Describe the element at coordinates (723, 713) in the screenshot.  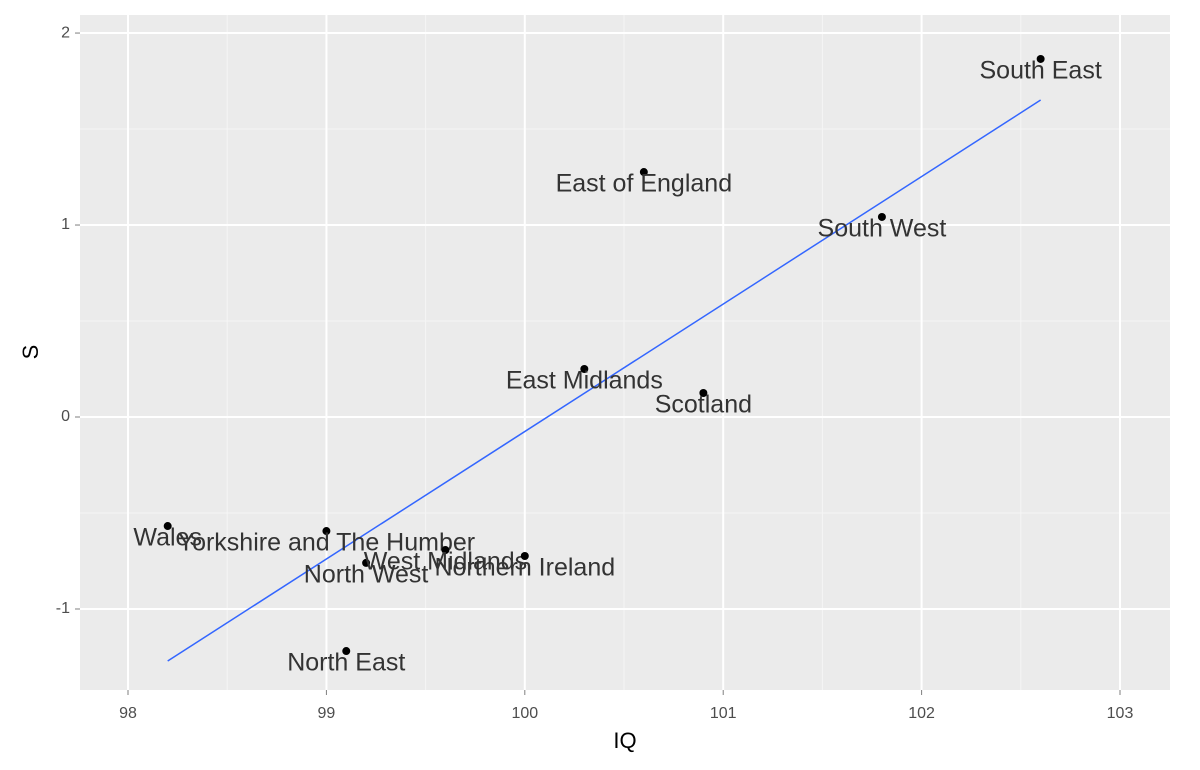
I see `x-tick-label: 101` at that location.